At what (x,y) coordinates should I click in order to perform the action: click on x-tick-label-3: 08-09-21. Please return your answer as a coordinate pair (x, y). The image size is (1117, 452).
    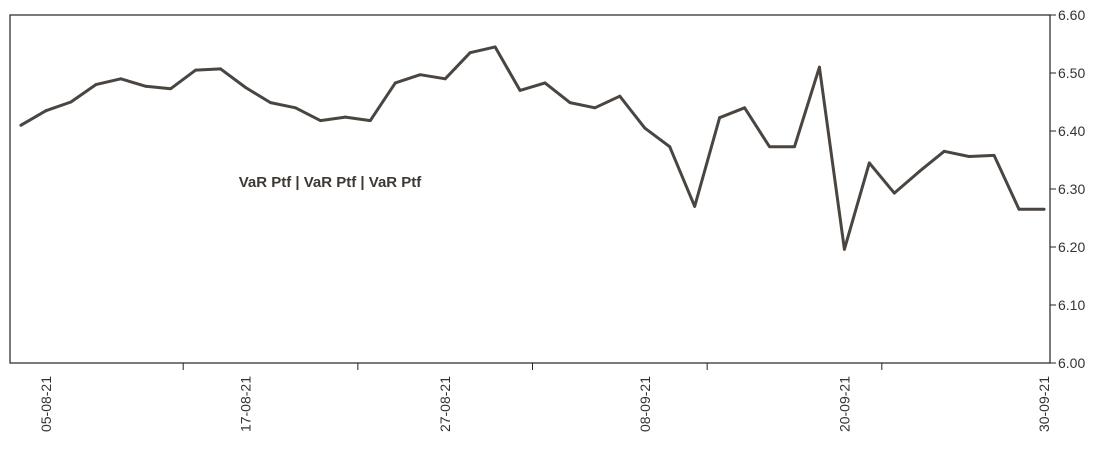
    Looking at the image, I should click on (645, 404).